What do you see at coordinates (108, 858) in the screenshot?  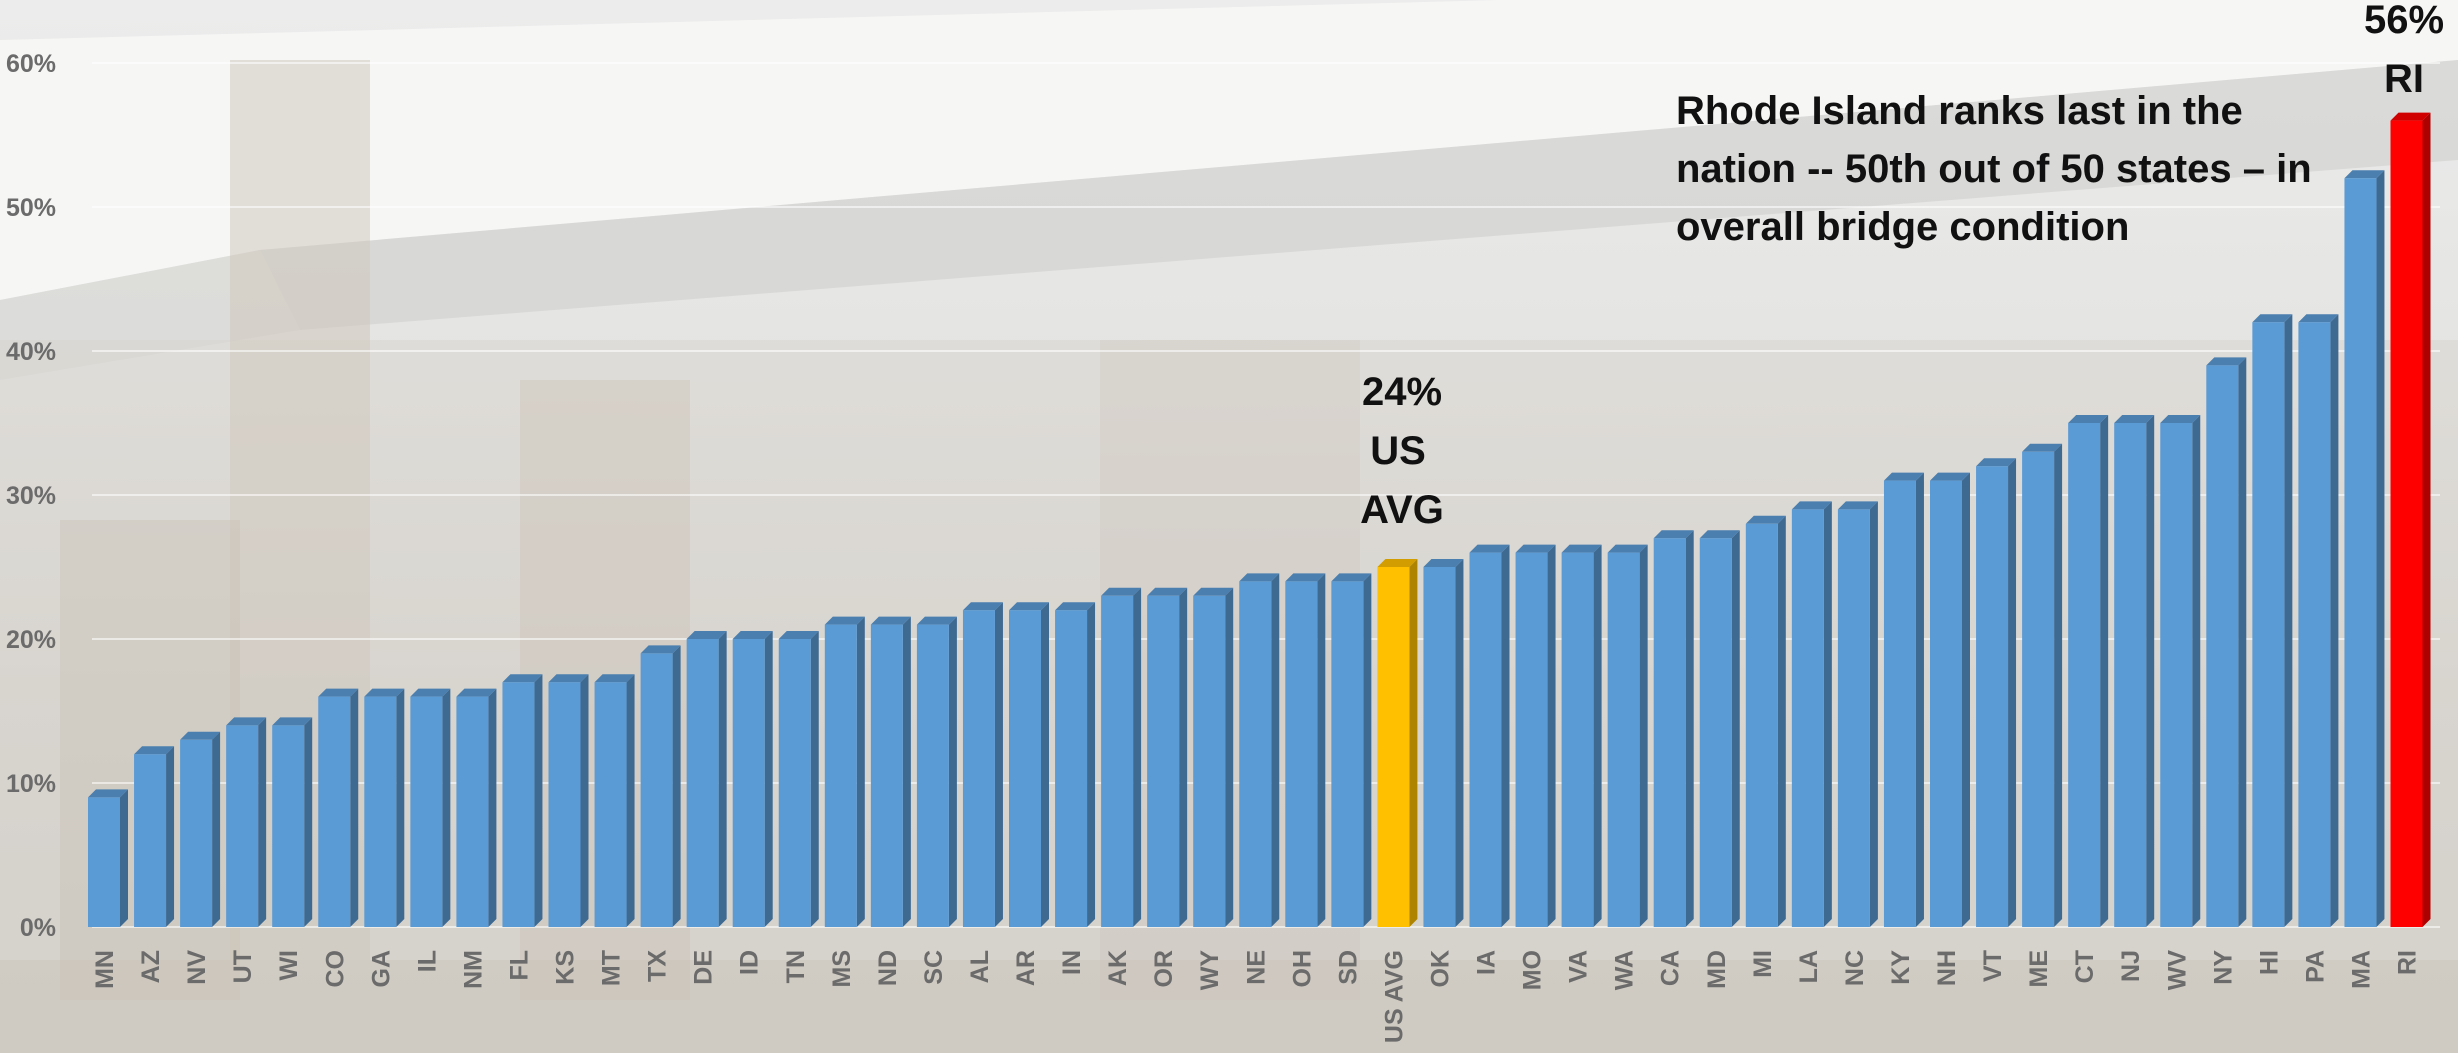 I see `bar-mn` at bounding box center [108, 858].